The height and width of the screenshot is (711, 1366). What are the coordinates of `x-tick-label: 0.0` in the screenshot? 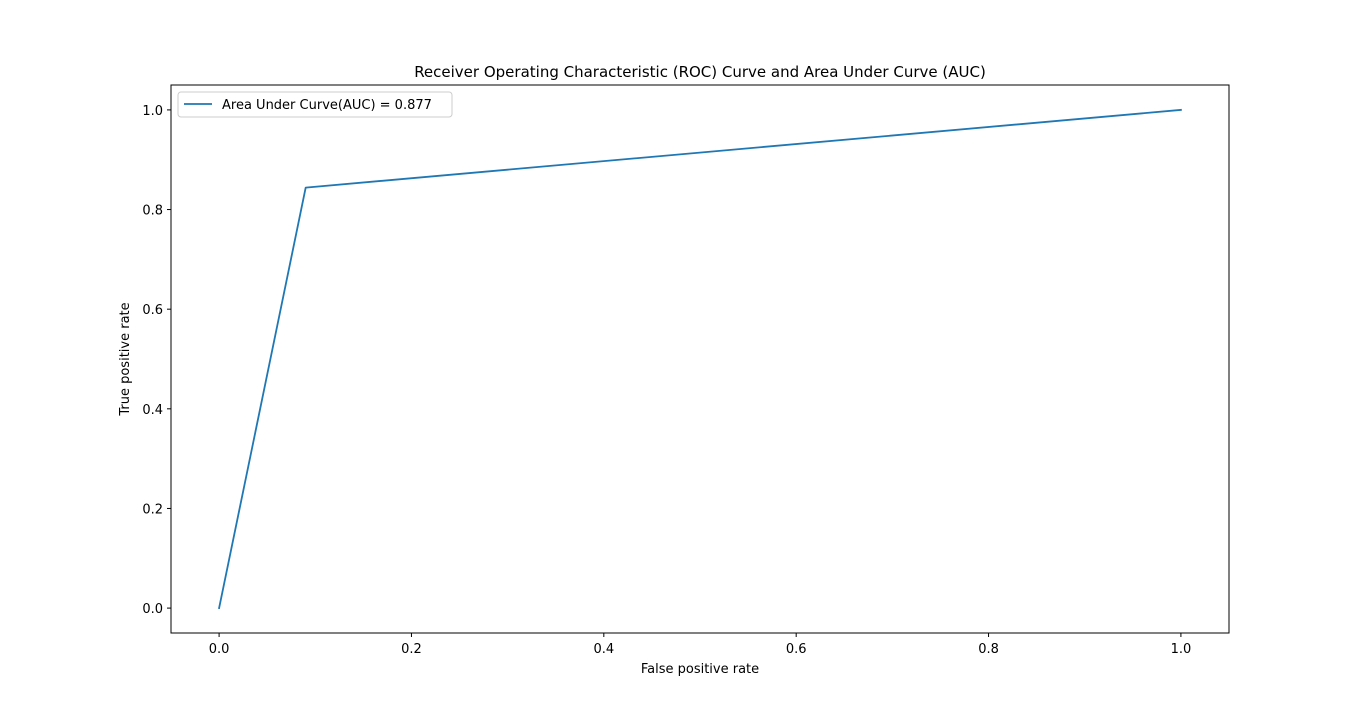 It's located at (219, 649).